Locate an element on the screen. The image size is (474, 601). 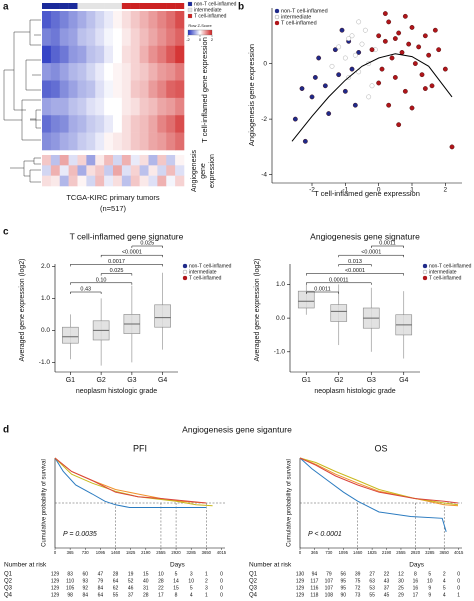
risk-count: 15 is located at coordinates (176, 588).